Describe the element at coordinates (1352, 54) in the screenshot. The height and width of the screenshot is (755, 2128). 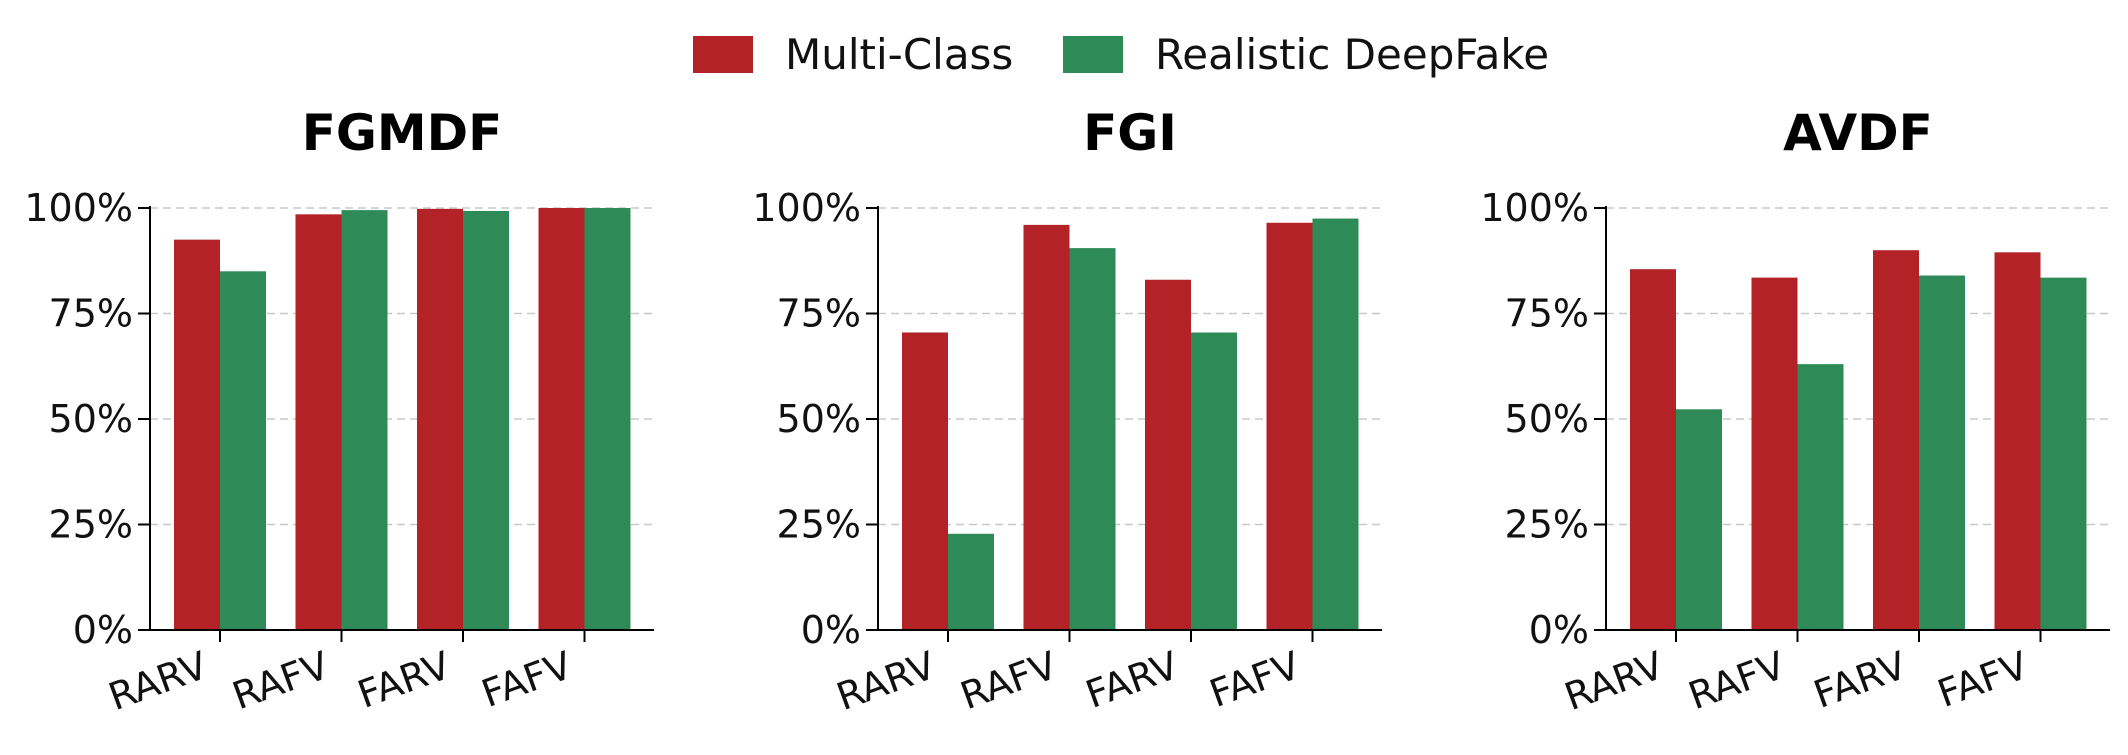
I see `legend-label: Realistic DeepFake` at that location.